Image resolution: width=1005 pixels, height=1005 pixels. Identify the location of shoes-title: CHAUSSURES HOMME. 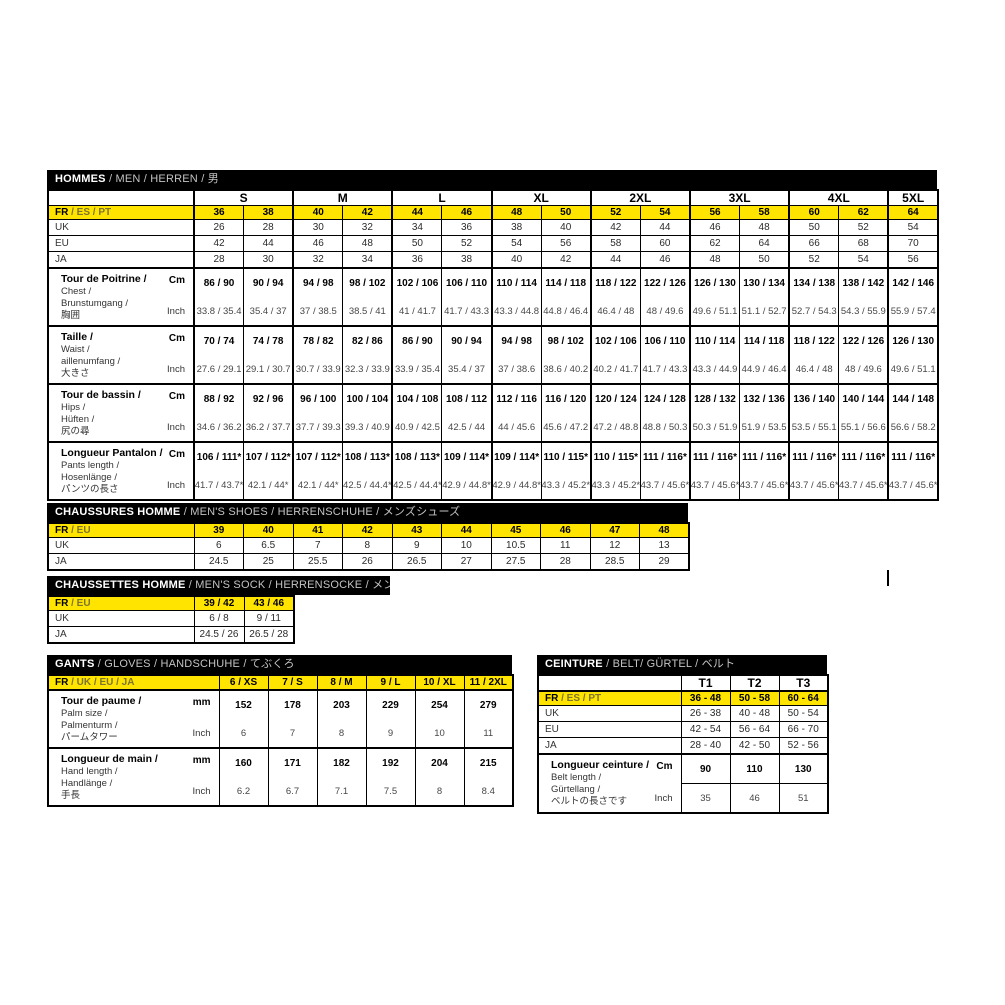
(118, 512).